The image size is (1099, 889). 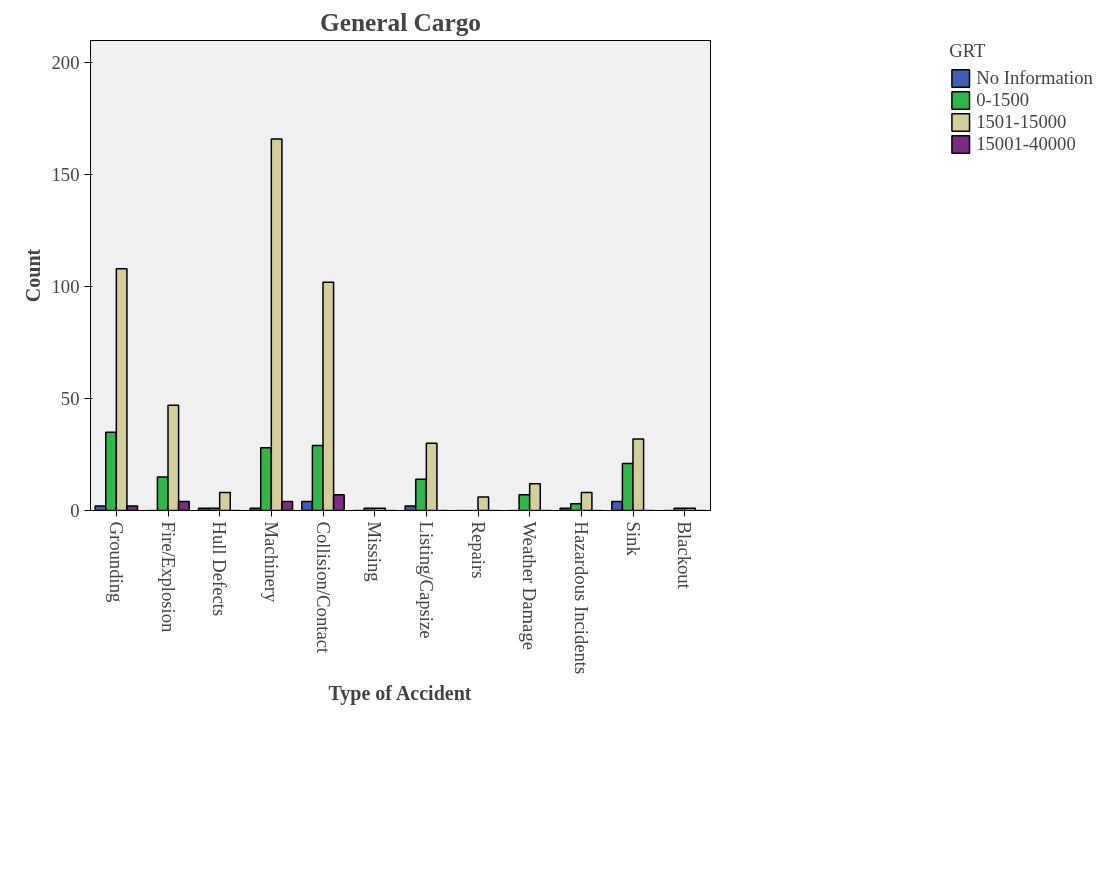 I want to click on x-tick-label: Hazardous Incidents, so click(x=581, y=598).